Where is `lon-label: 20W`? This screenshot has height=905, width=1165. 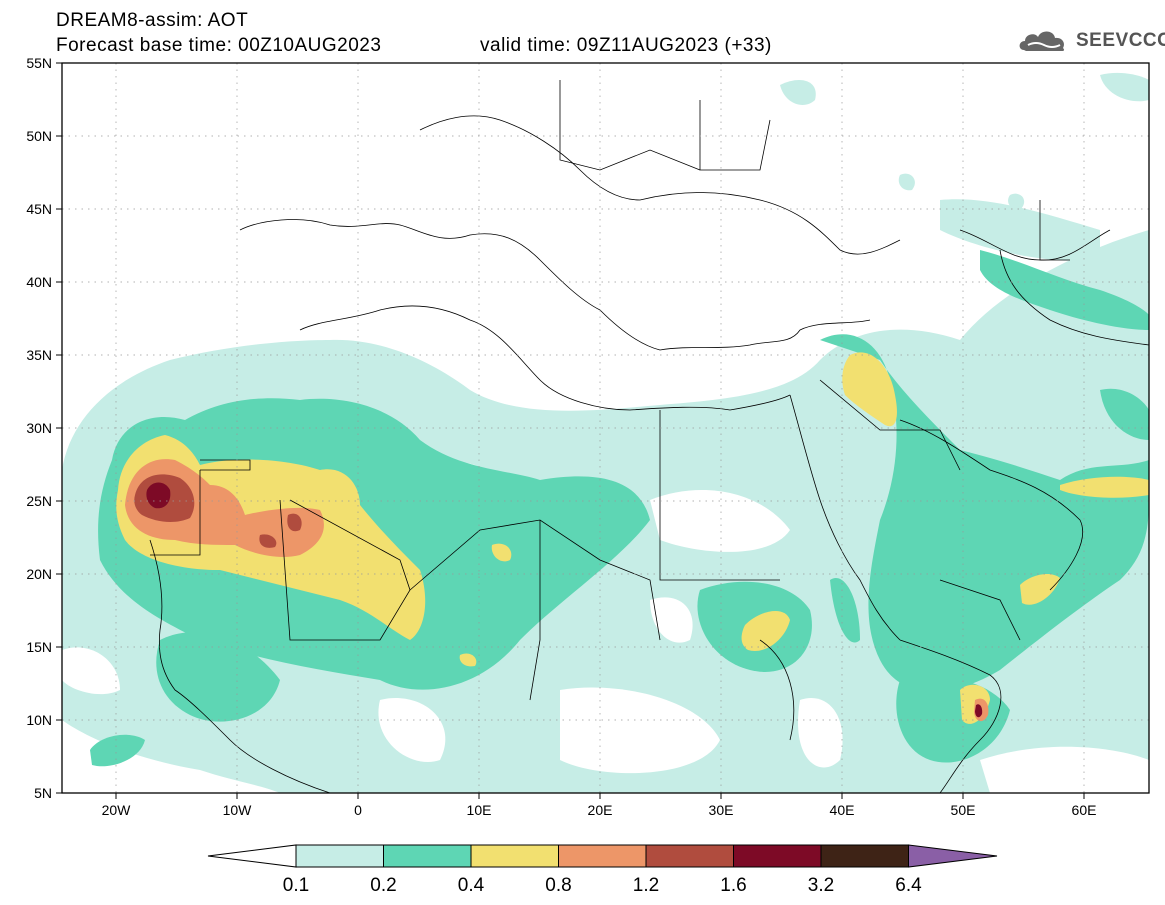 lon-label: 20W is located at coordinates (117, 810).